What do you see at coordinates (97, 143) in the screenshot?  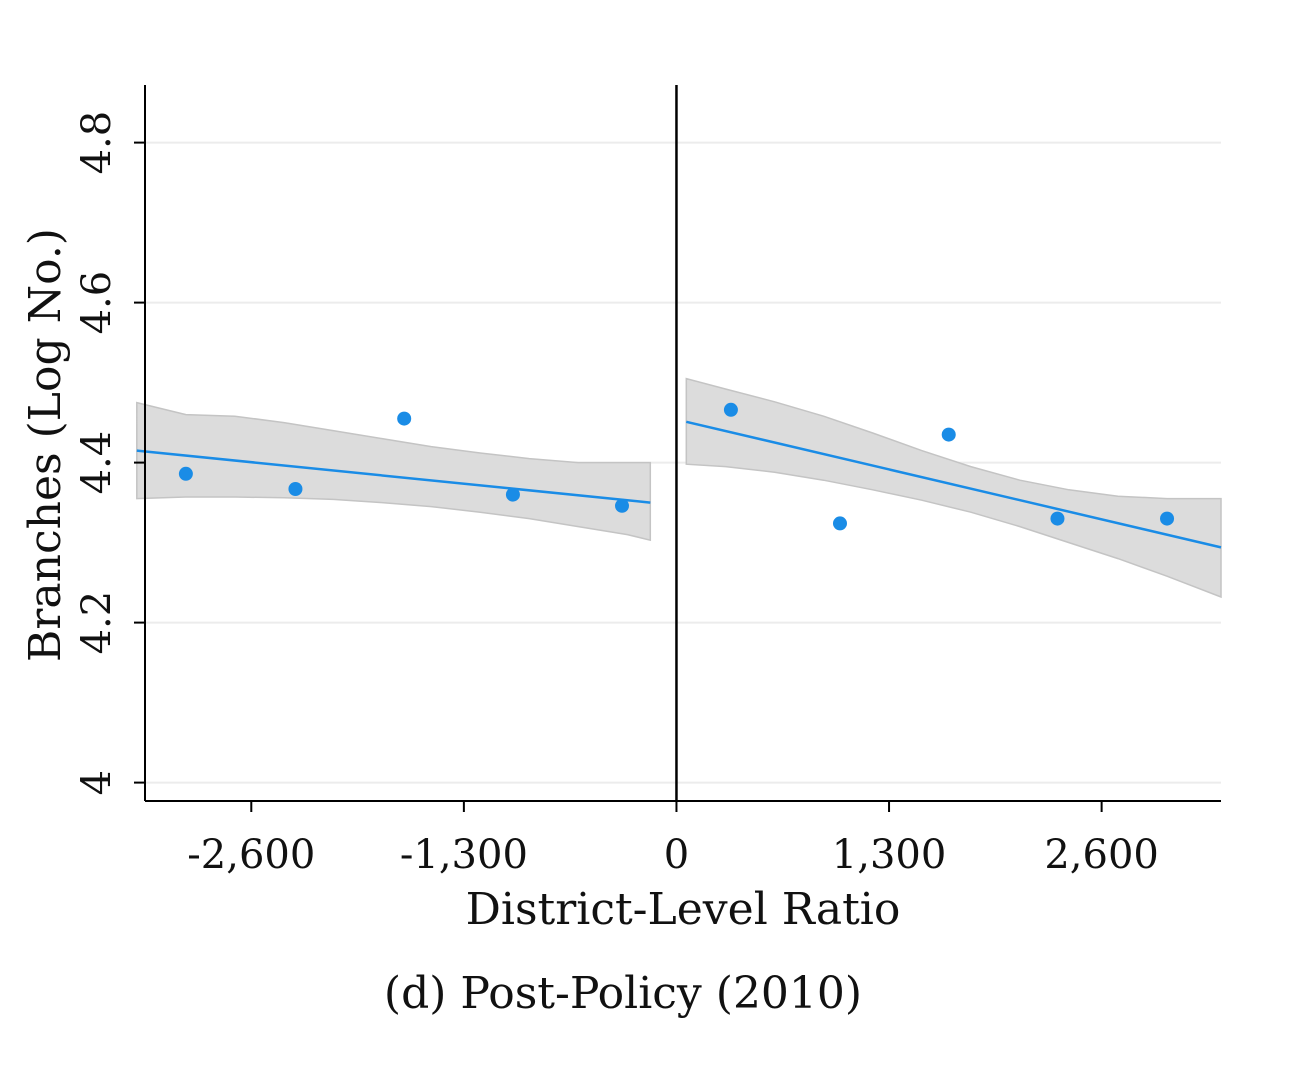 I see `y-tick-label-4: 4.8` at bounding box center [97, 143].